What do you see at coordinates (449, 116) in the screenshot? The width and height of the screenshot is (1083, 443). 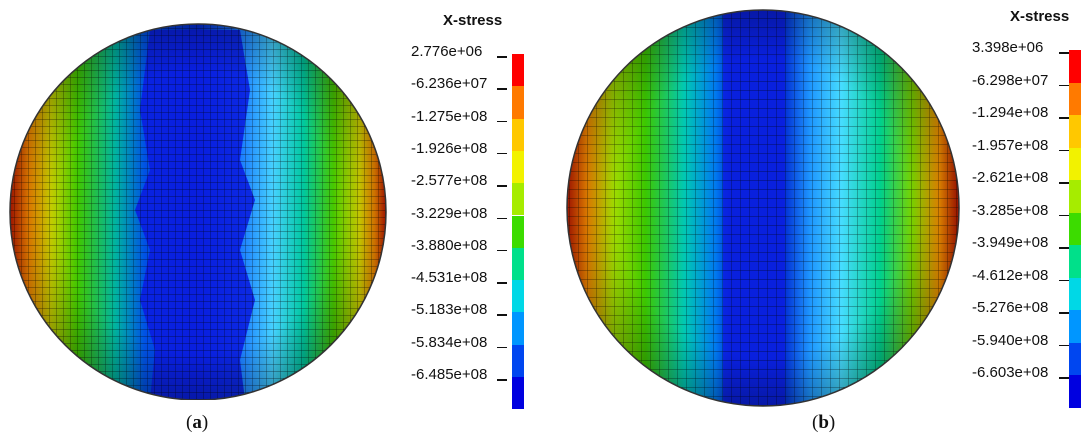 I see `legend-tick-label: -1.275e+08` at bounding box center [449, 116].